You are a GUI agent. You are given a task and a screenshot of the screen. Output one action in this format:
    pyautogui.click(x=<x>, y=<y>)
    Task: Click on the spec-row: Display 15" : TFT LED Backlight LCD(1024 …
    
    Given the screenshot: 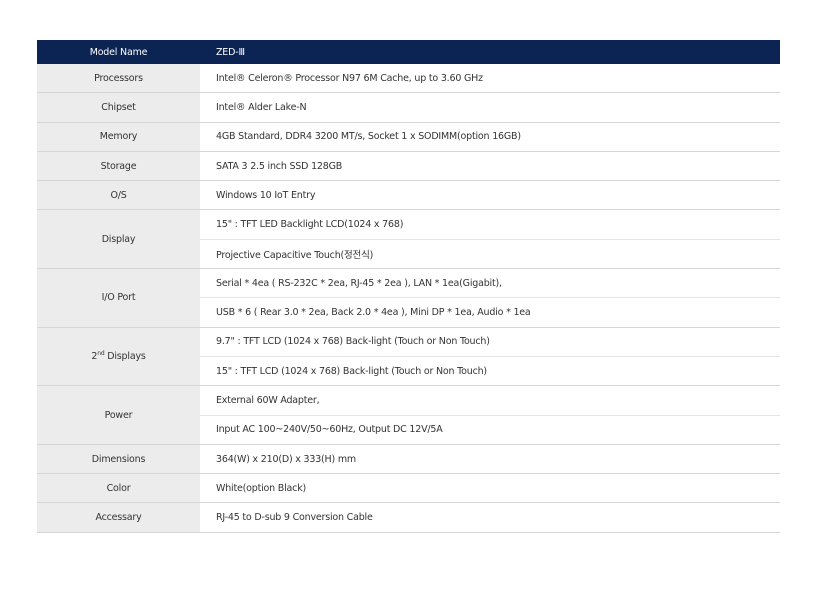 What is the action you would take?
    pyautogui.click(x=408, y=239)
    